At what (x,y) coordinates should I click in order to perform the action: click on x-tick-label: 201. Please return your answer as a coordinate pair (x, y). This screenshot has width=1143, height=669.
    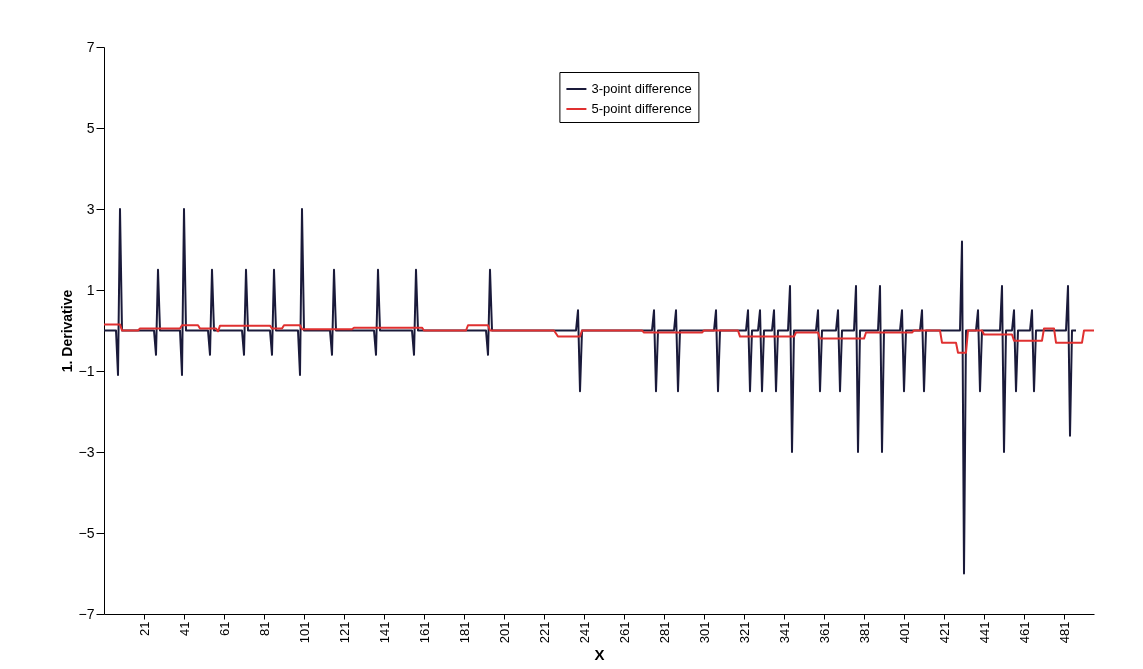
    Looking at the image, I should click on (504, 632).